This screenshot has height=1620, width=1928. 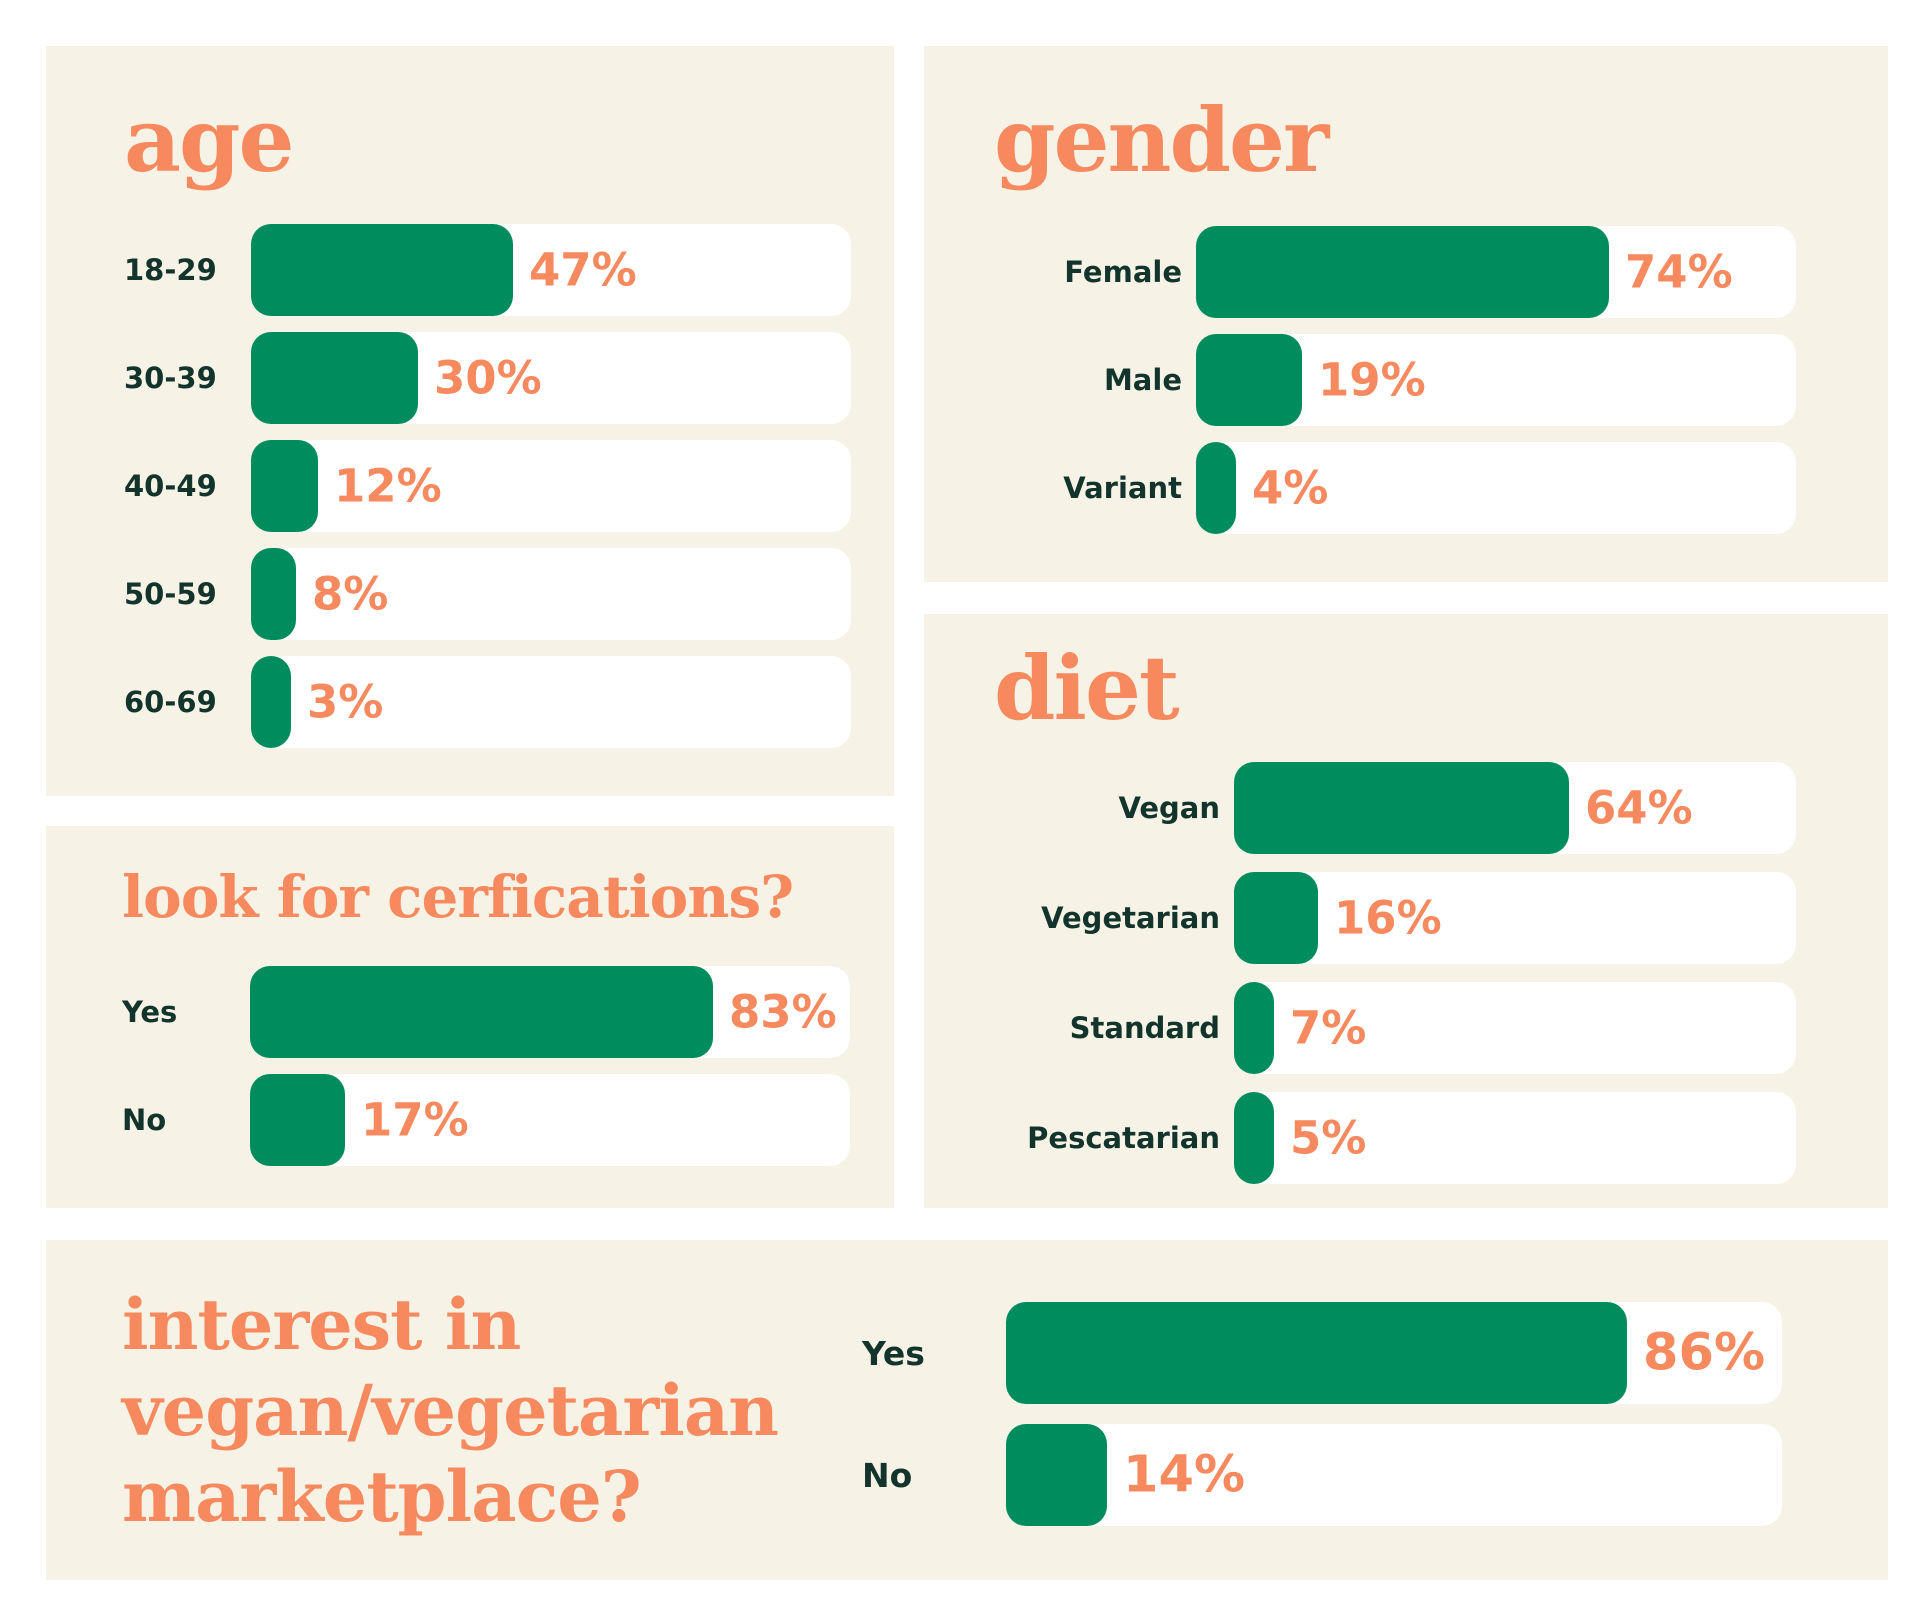 I want to click on bar-track: 16%, so click(x=1515, y=918).